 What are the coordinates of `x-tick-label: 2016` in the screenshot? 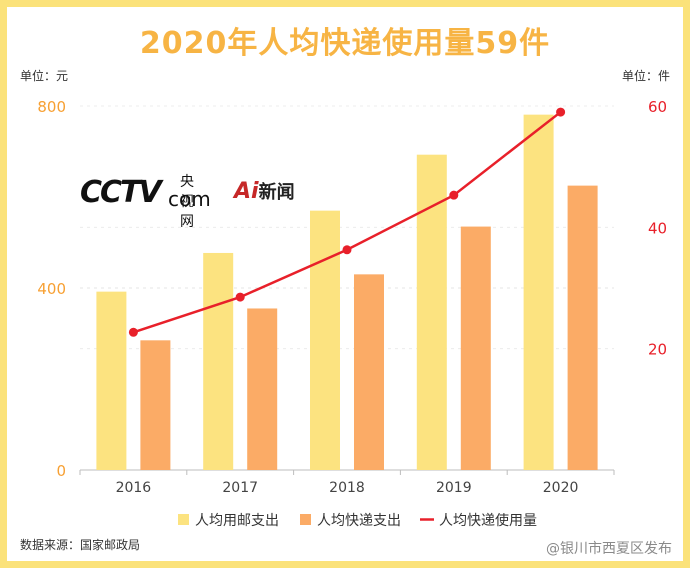 It's located at (134, 488).